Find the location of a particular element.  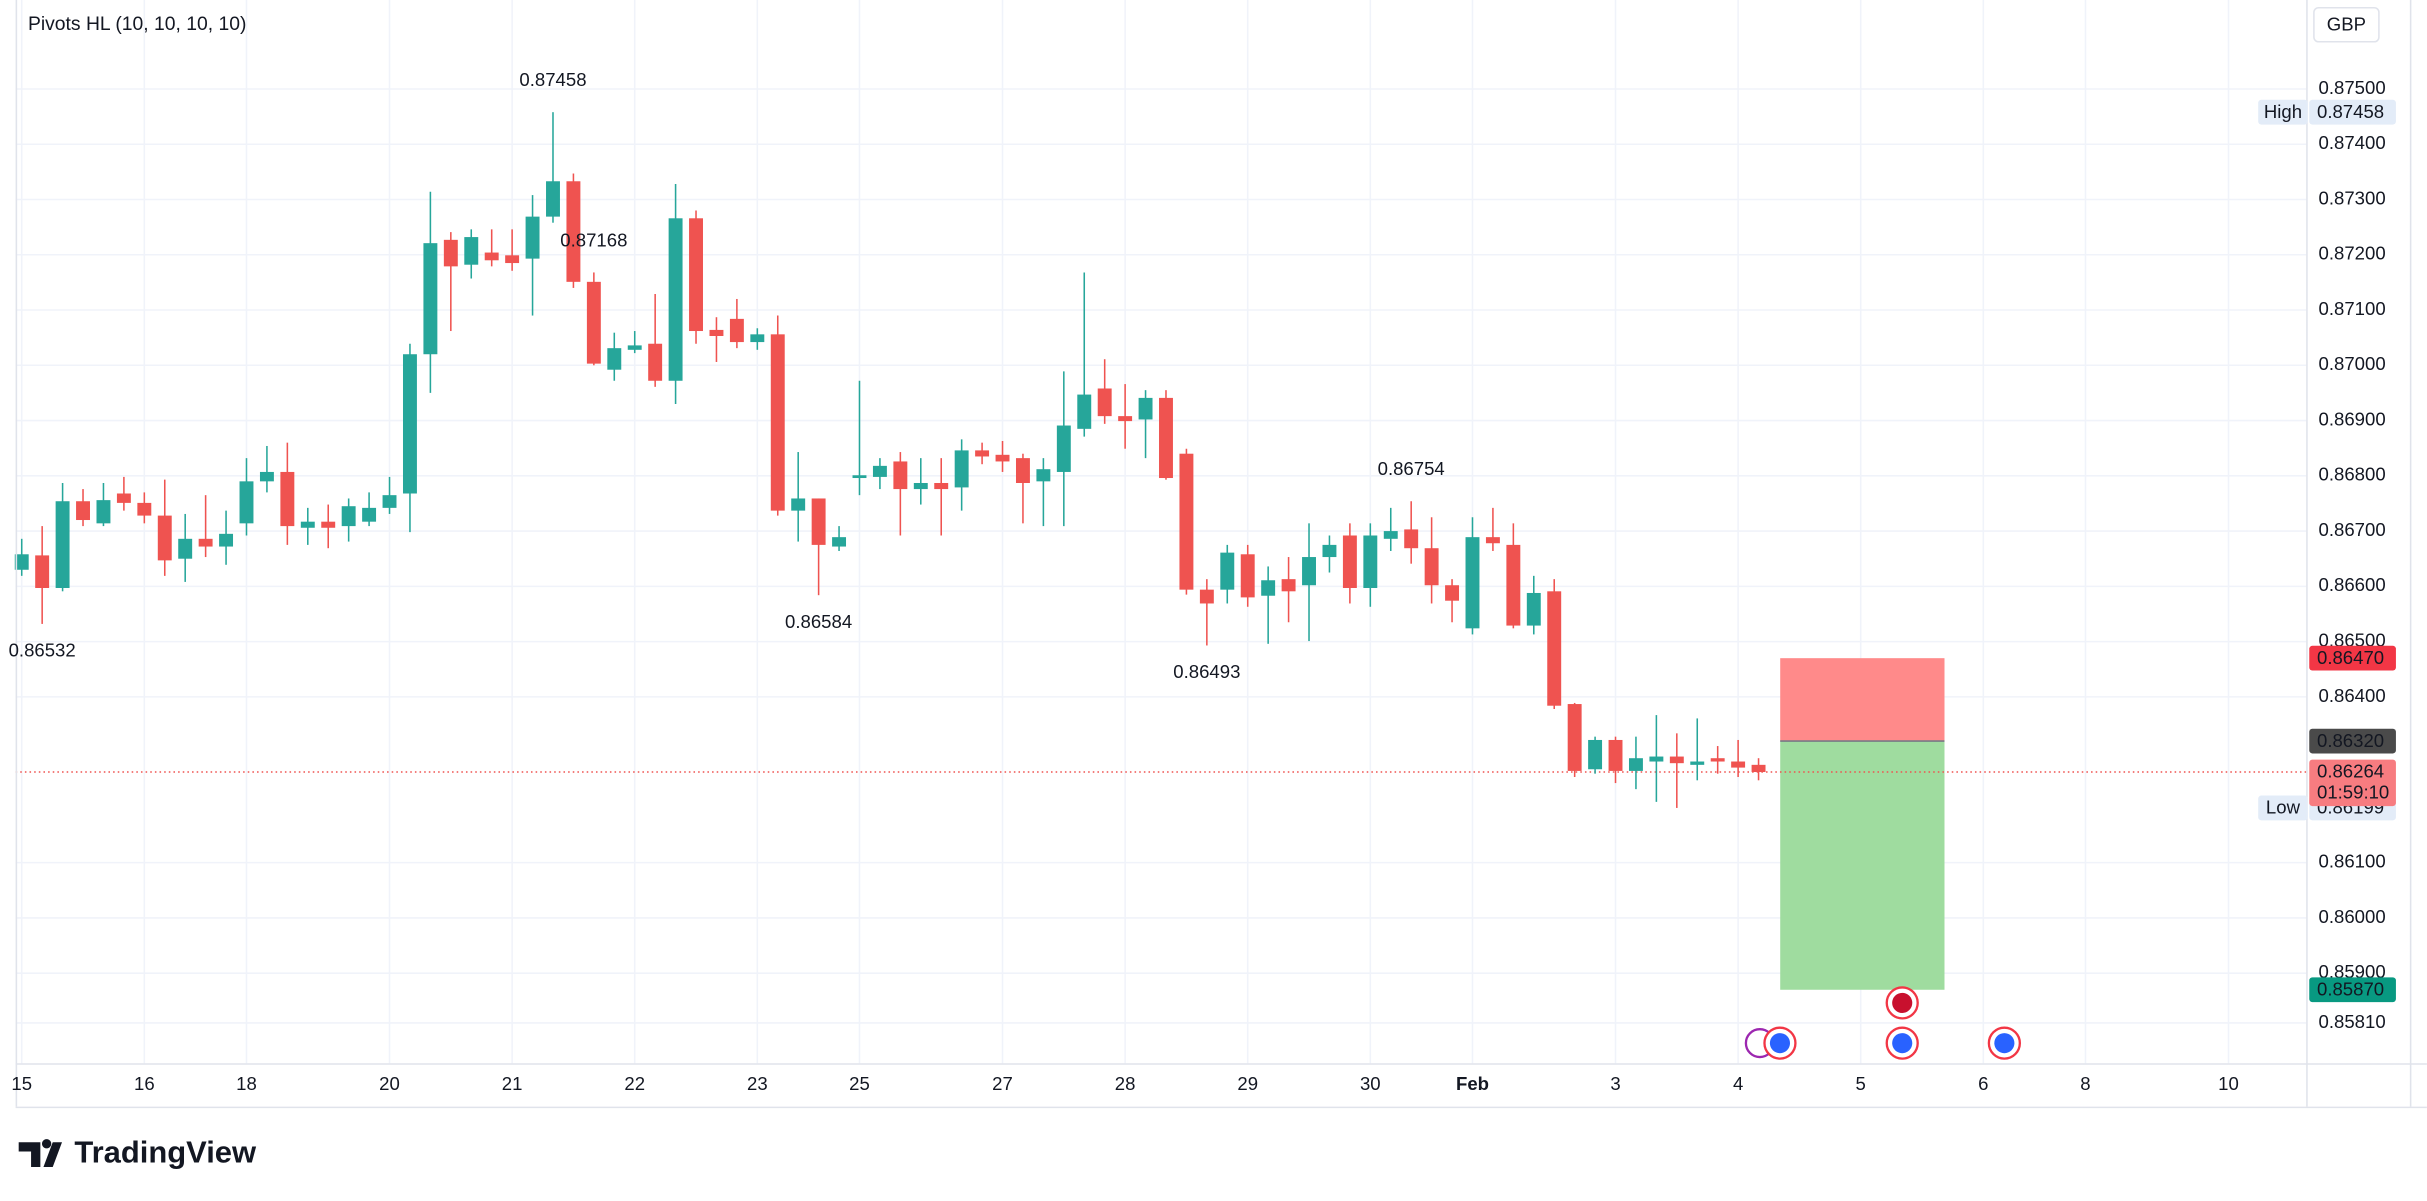

x-tick-label: 5 is located at coordinates (1861, 1083).